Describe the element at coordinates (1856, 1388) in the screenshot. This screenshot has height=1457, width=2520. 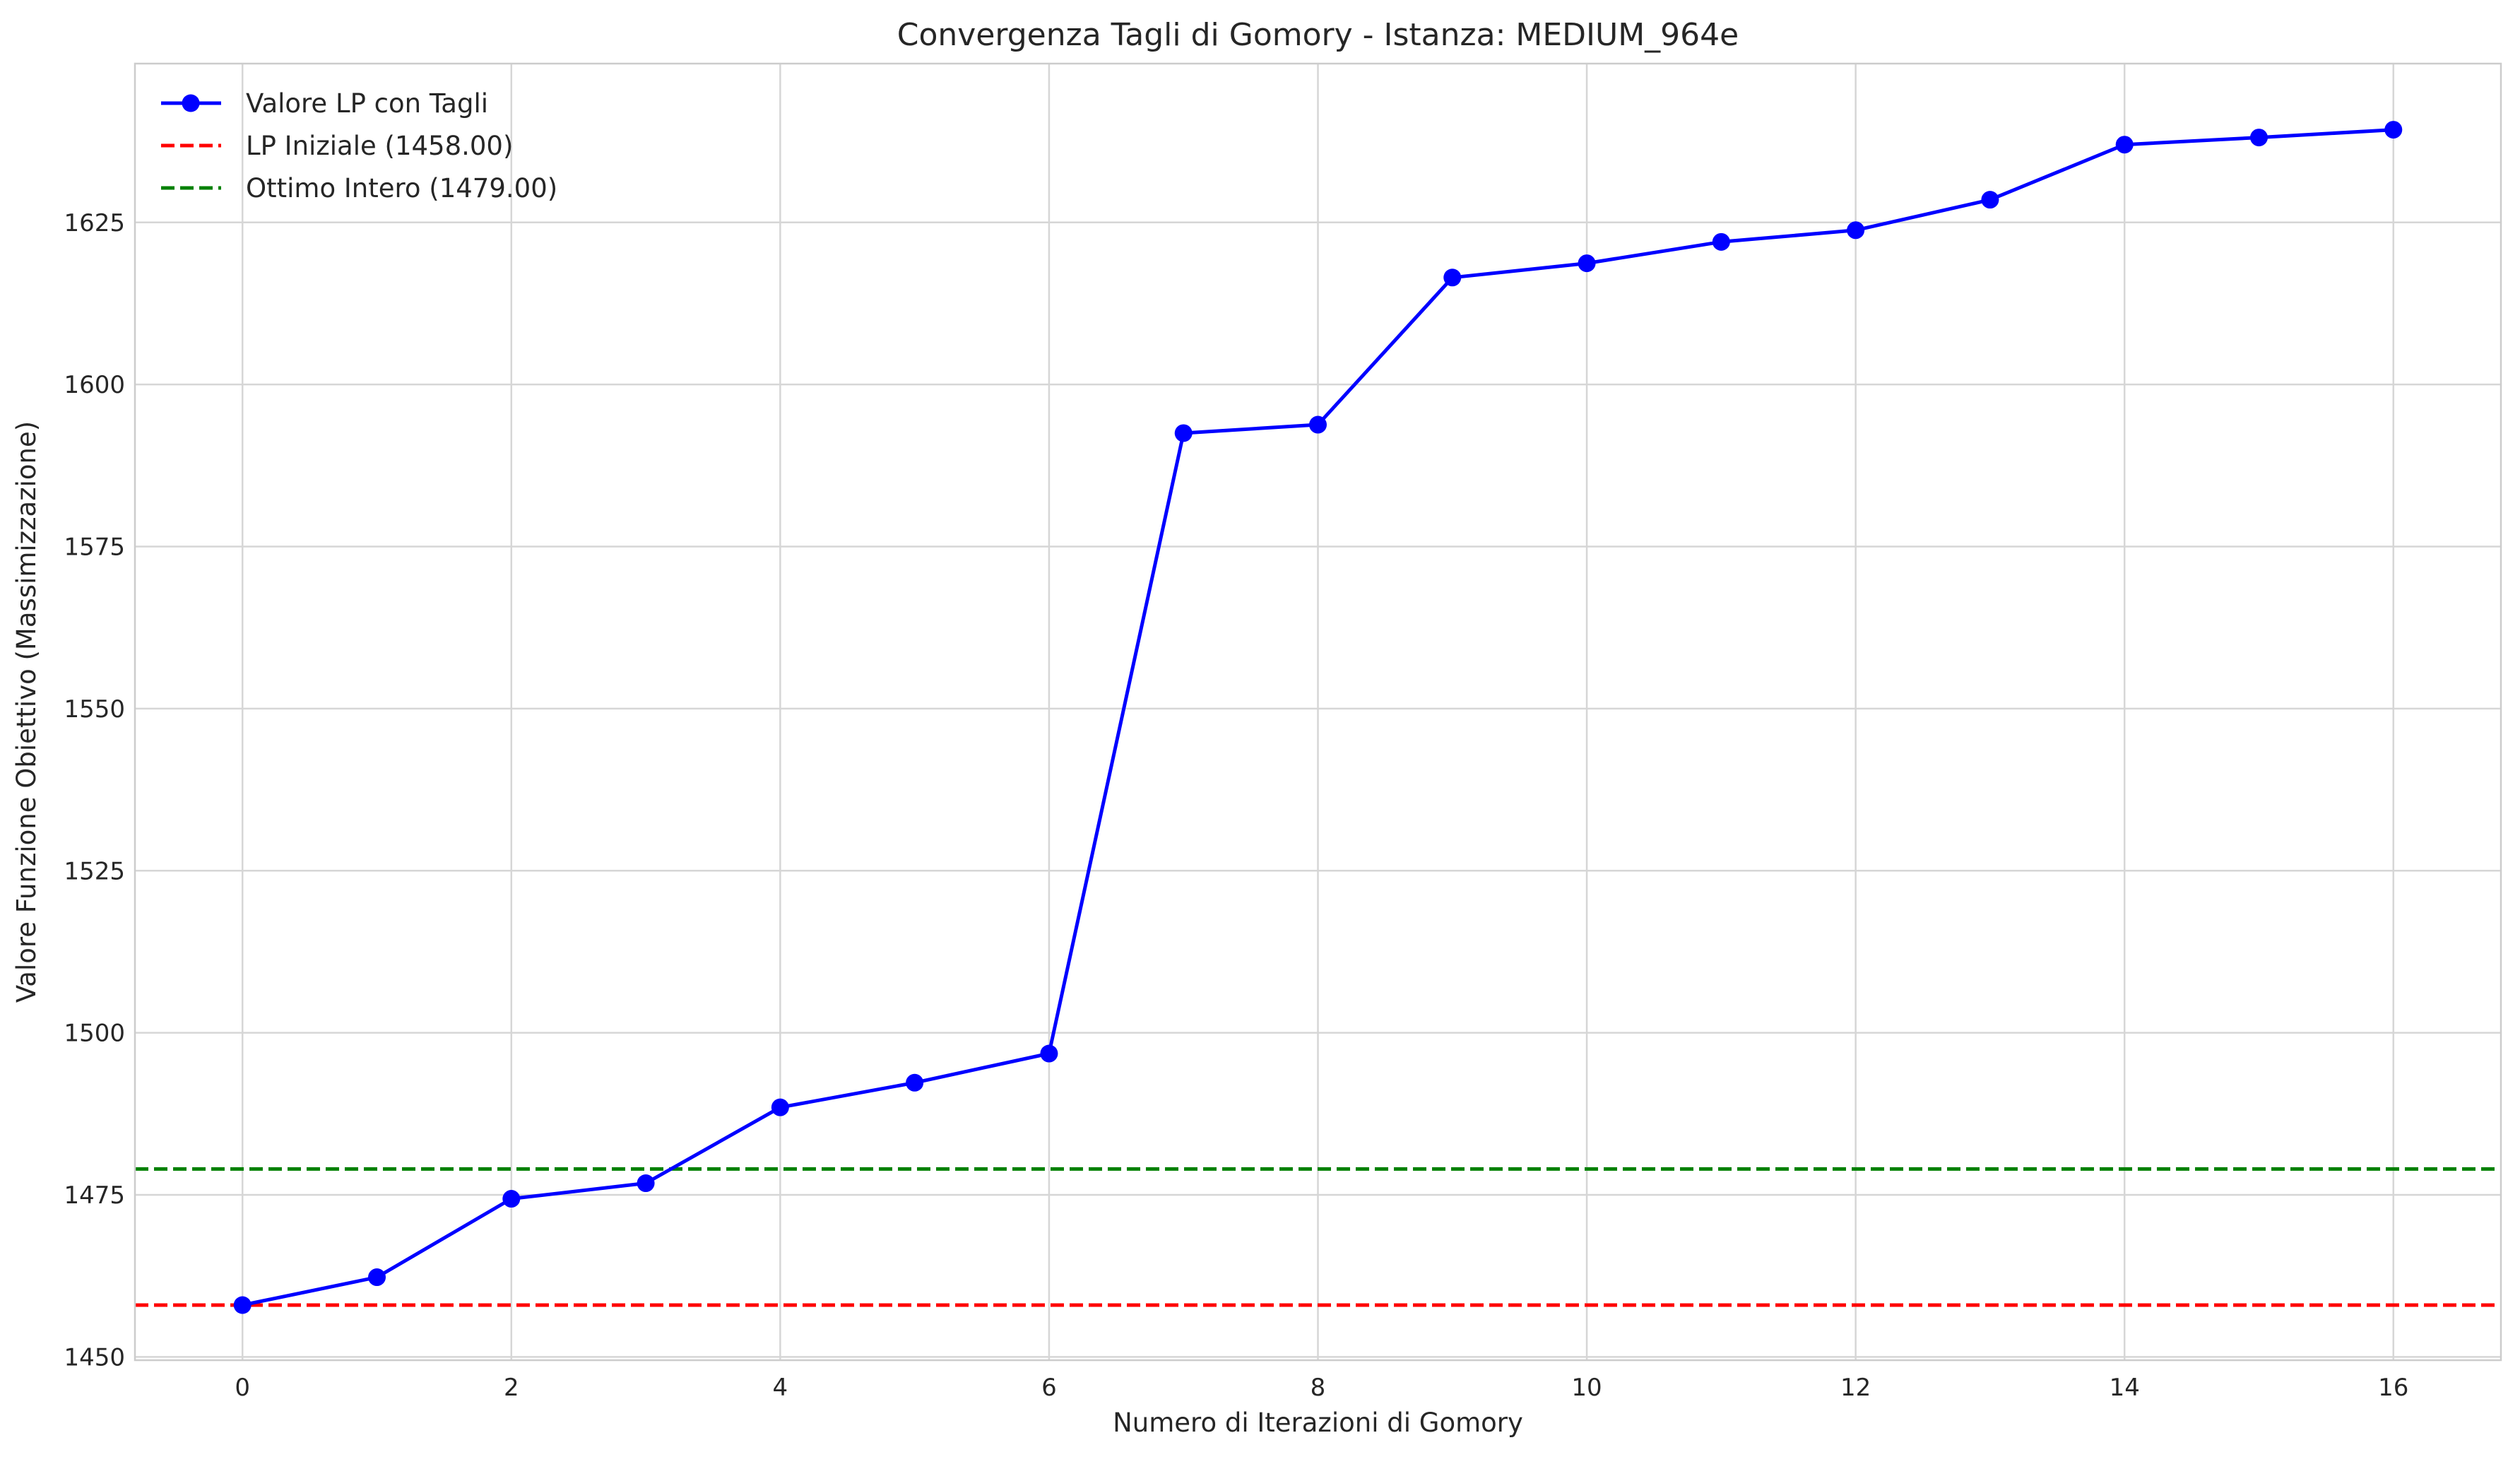
I see `x-tick-label: 12` at that location.